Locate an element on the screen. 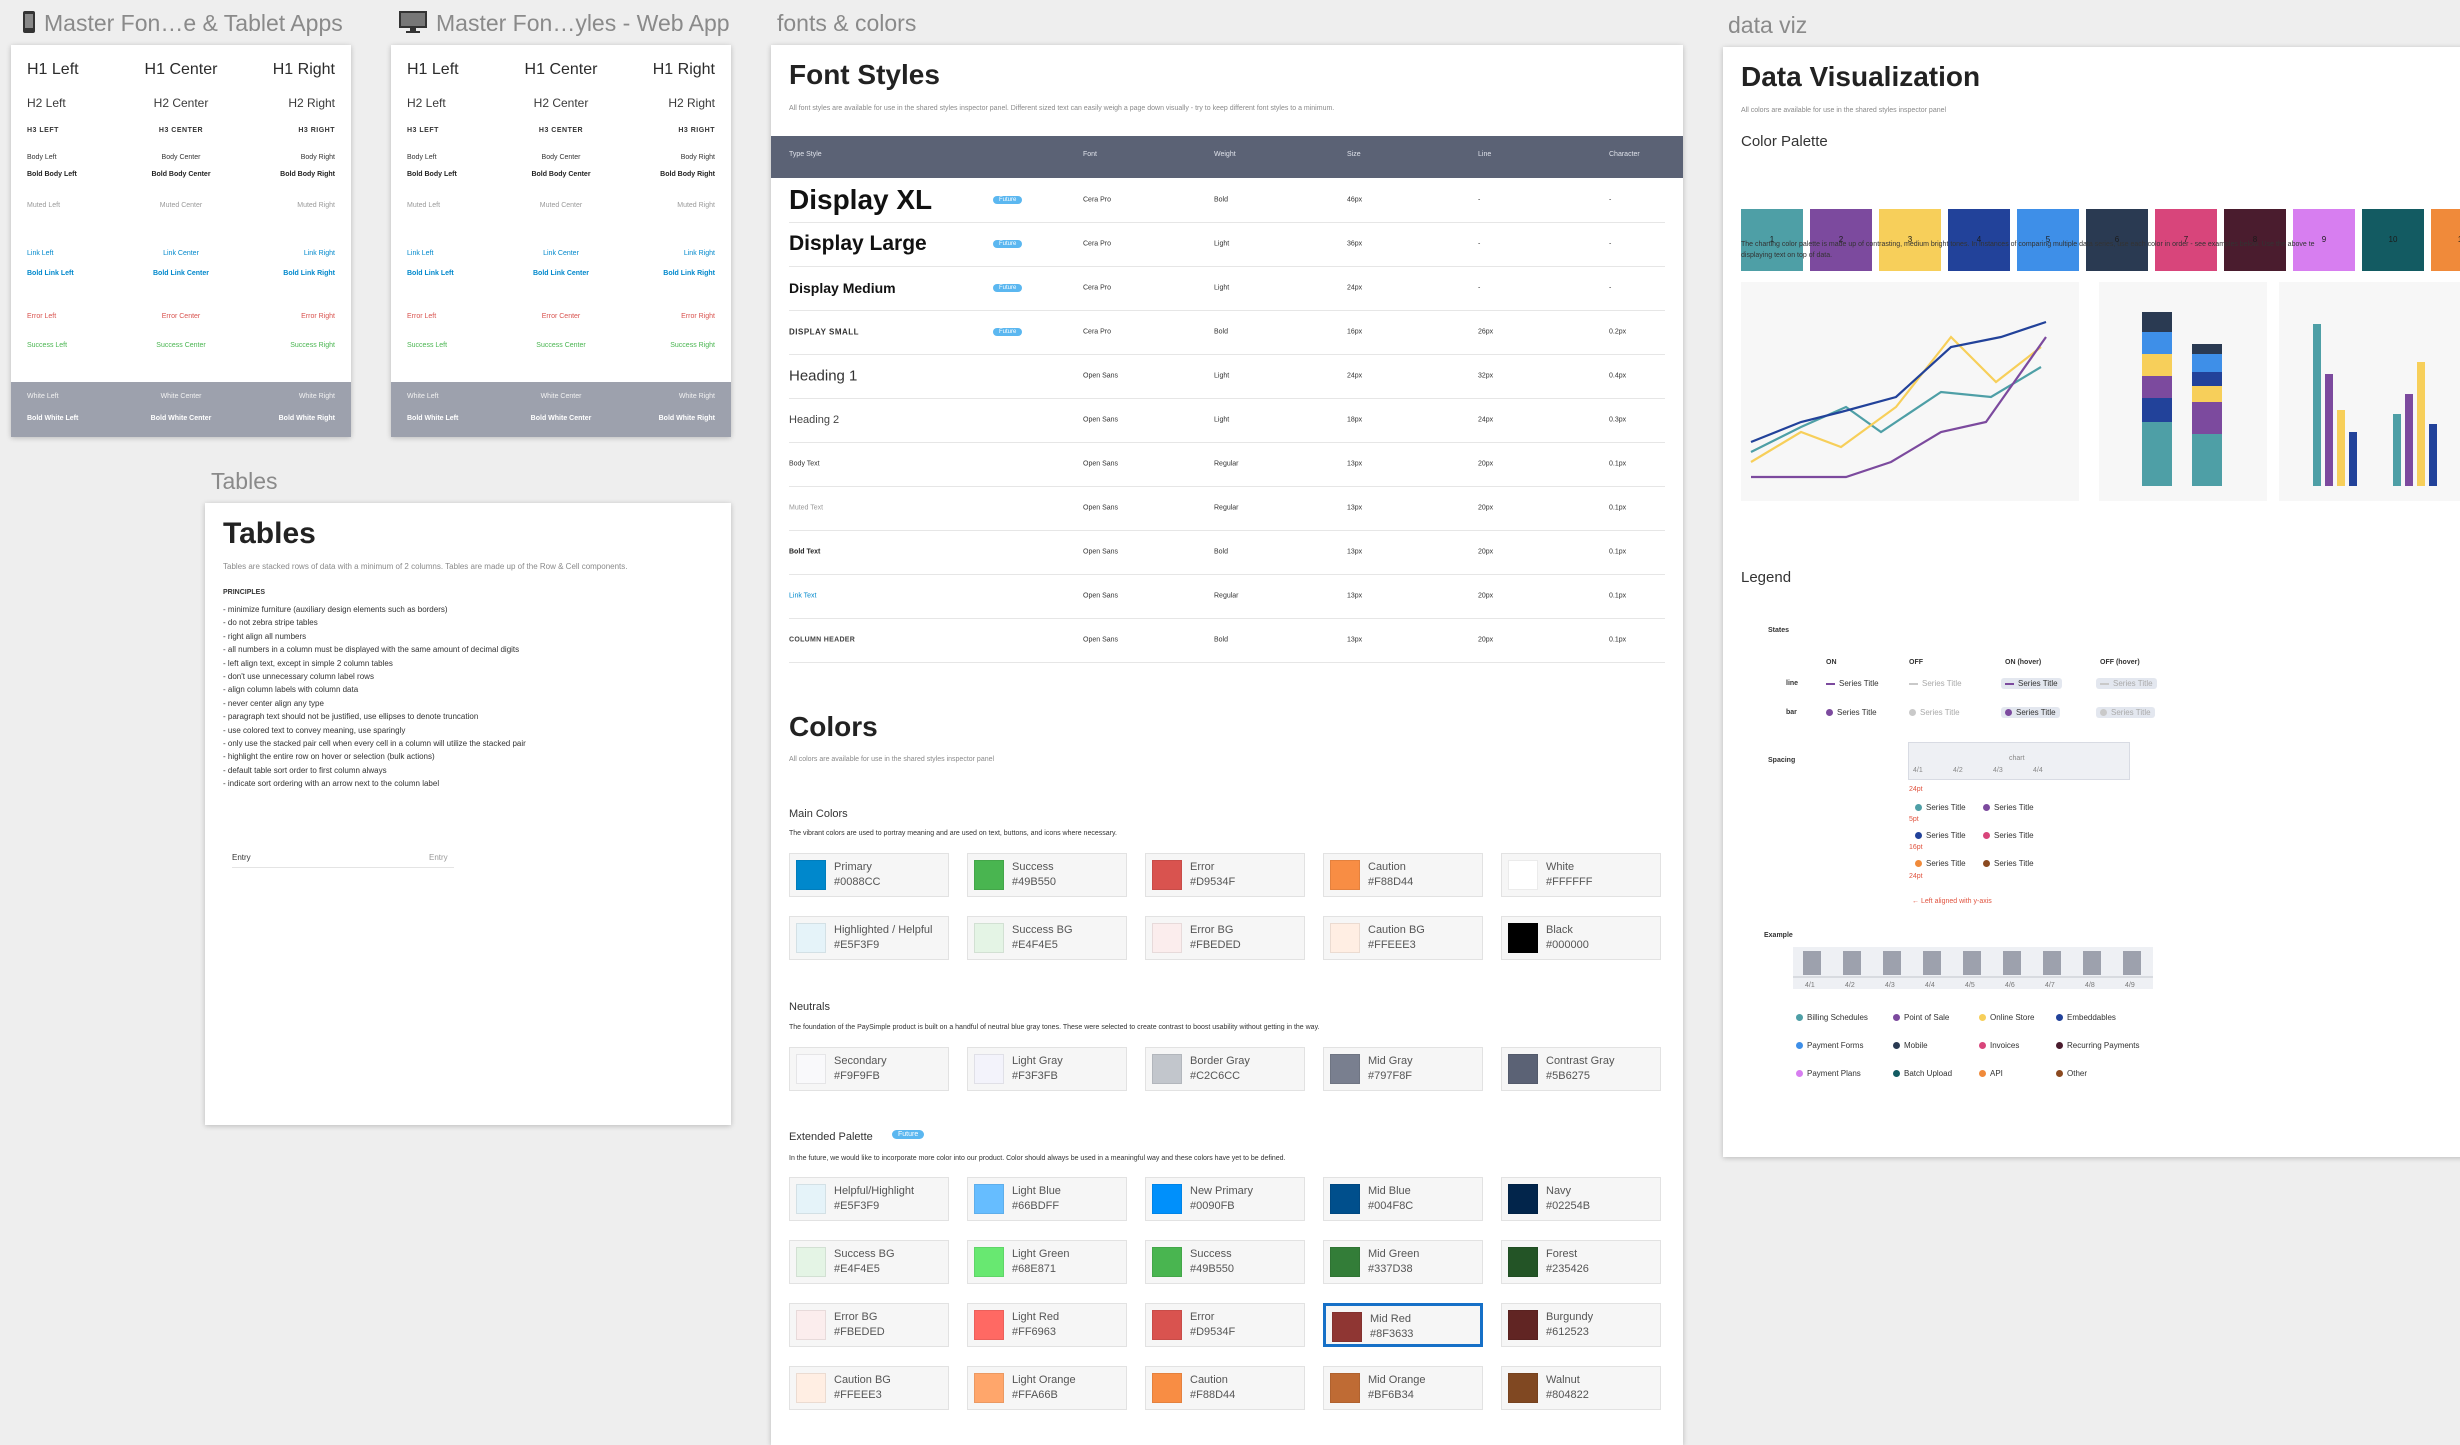 The width and height of the screenshot is (2460, 1445). example-legend-item: Online Store is located at coordinates (2006, 1017).